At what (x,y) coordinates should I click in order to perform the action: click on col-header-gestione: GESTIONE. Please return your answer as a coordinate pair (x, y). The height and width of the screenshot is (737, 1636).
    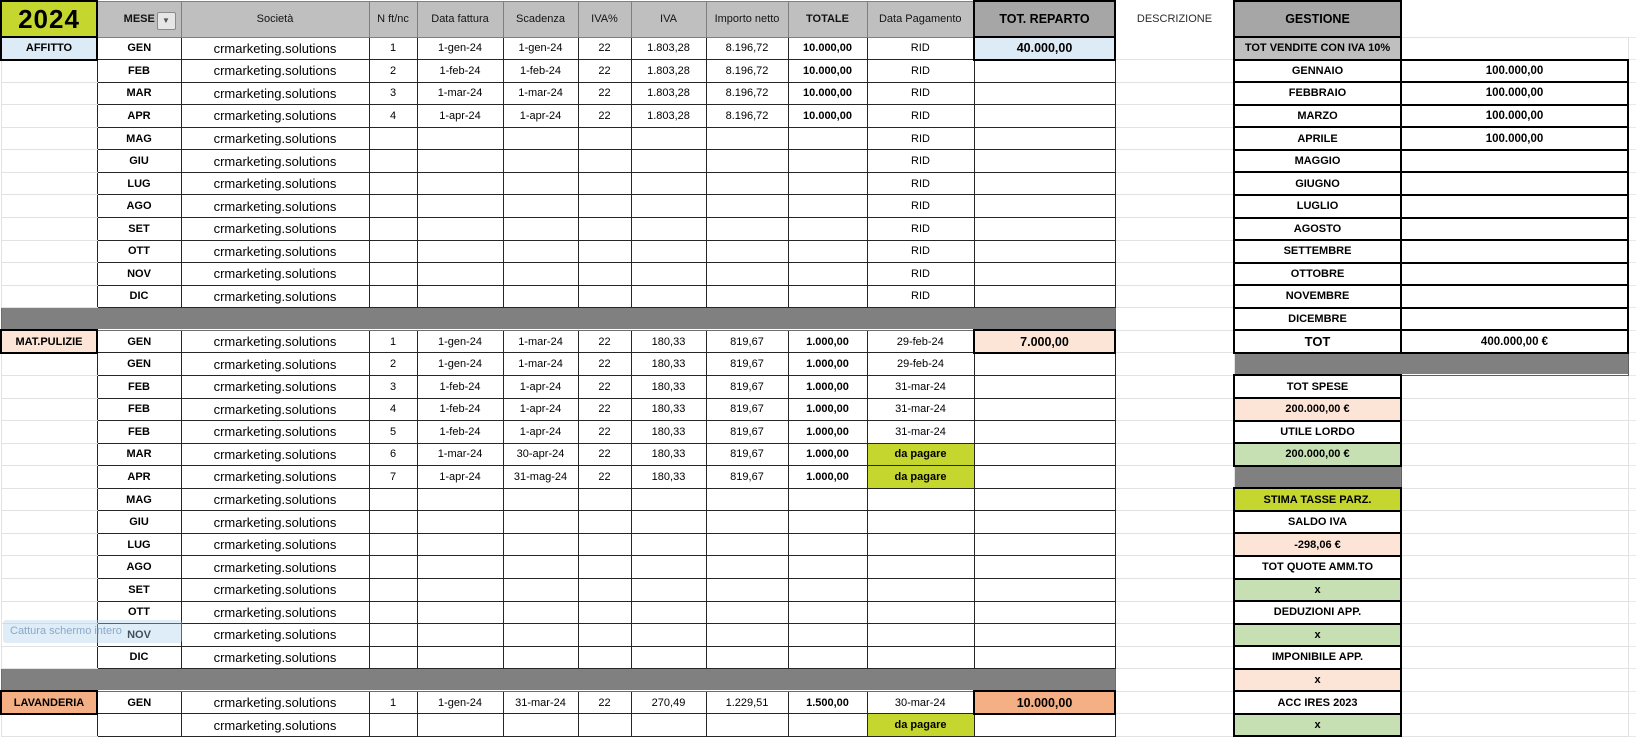
    Looking at the image, I should click on (1317, 19).